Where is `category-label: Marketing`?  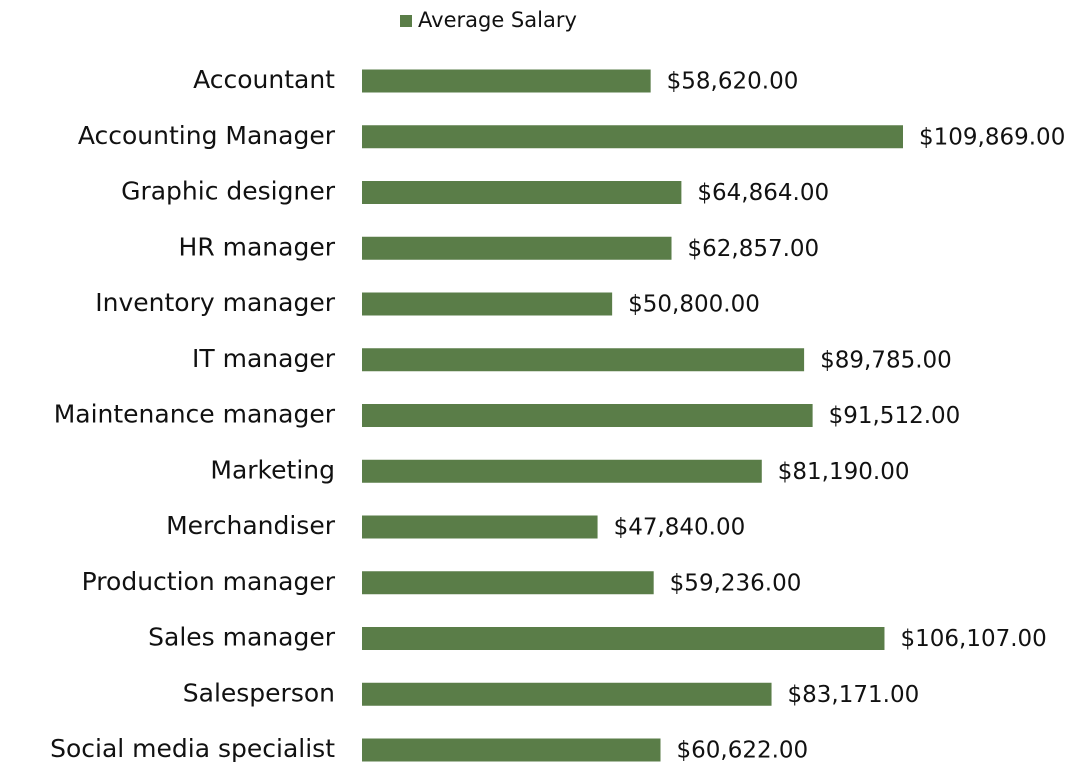
category-label: Marketing is located at coordinates (272, 469).